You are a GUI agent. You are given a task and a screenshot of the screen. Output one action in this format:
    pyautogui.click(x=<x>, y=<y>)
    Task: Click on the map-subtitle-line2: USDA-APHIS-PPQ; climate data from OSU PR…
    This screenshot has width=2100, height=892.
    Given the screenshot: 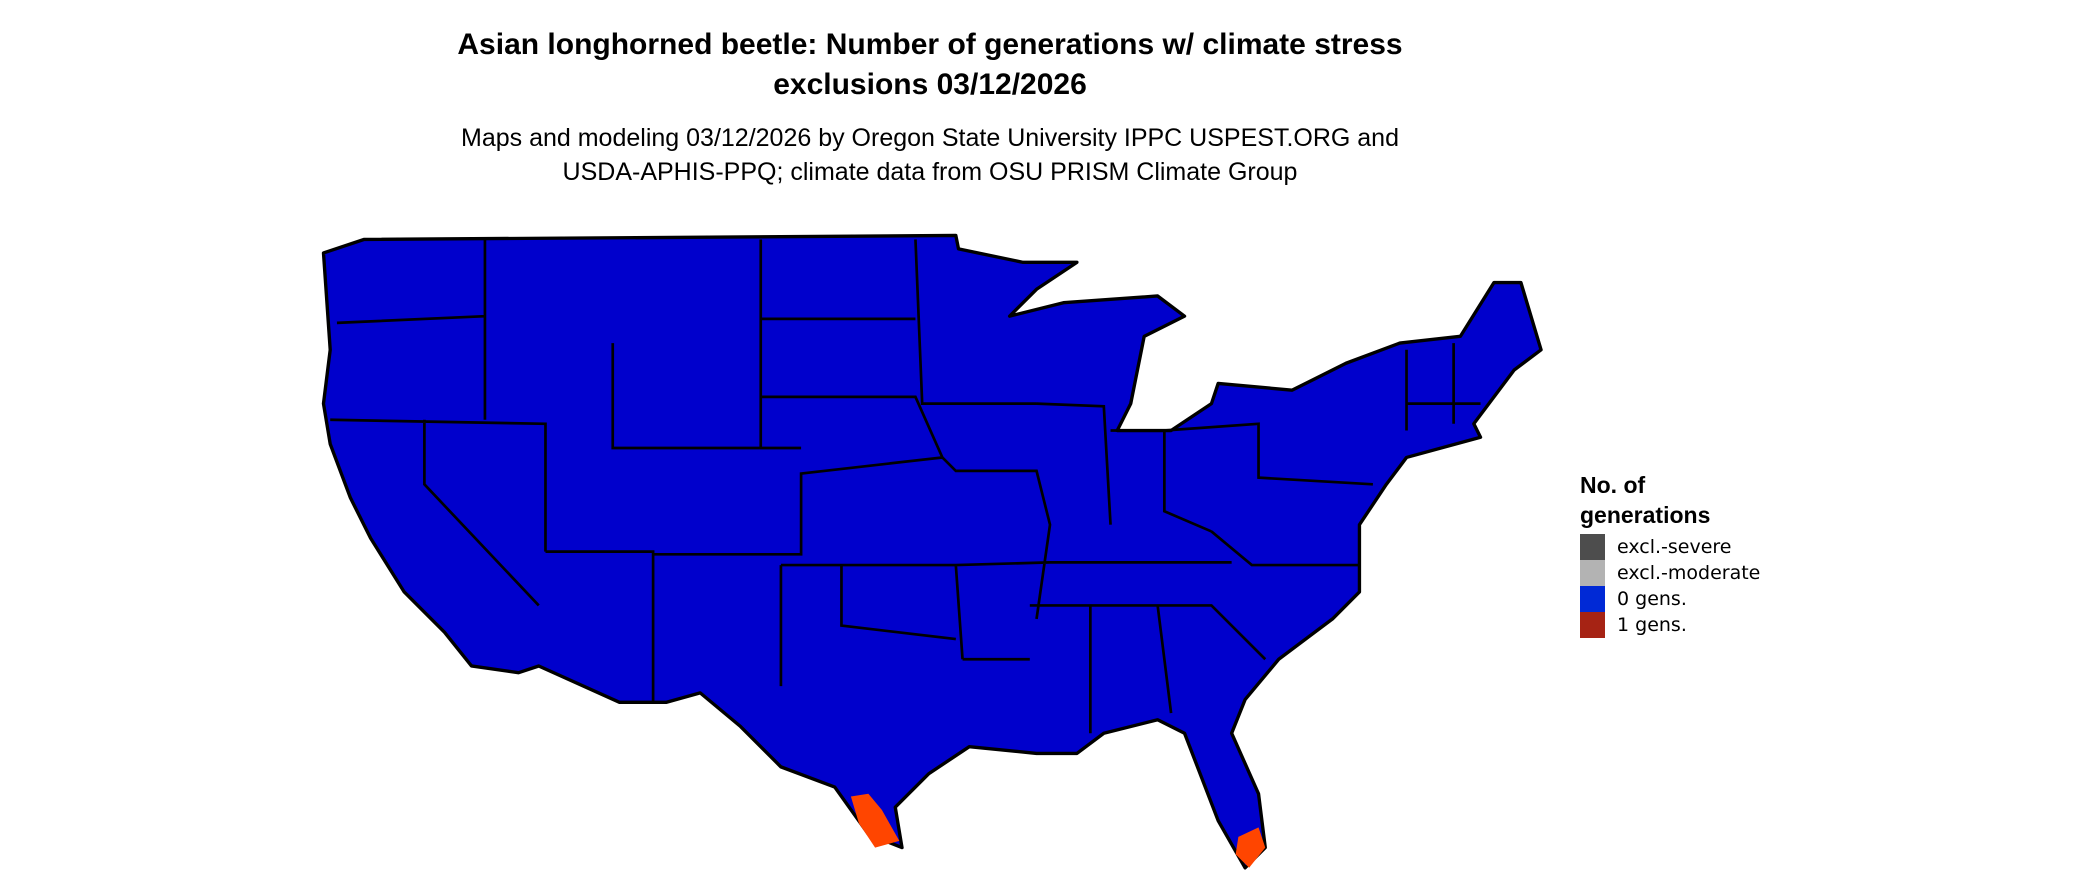 What is the action you would take?
    pyautogui.click(x=930, y=172)
    